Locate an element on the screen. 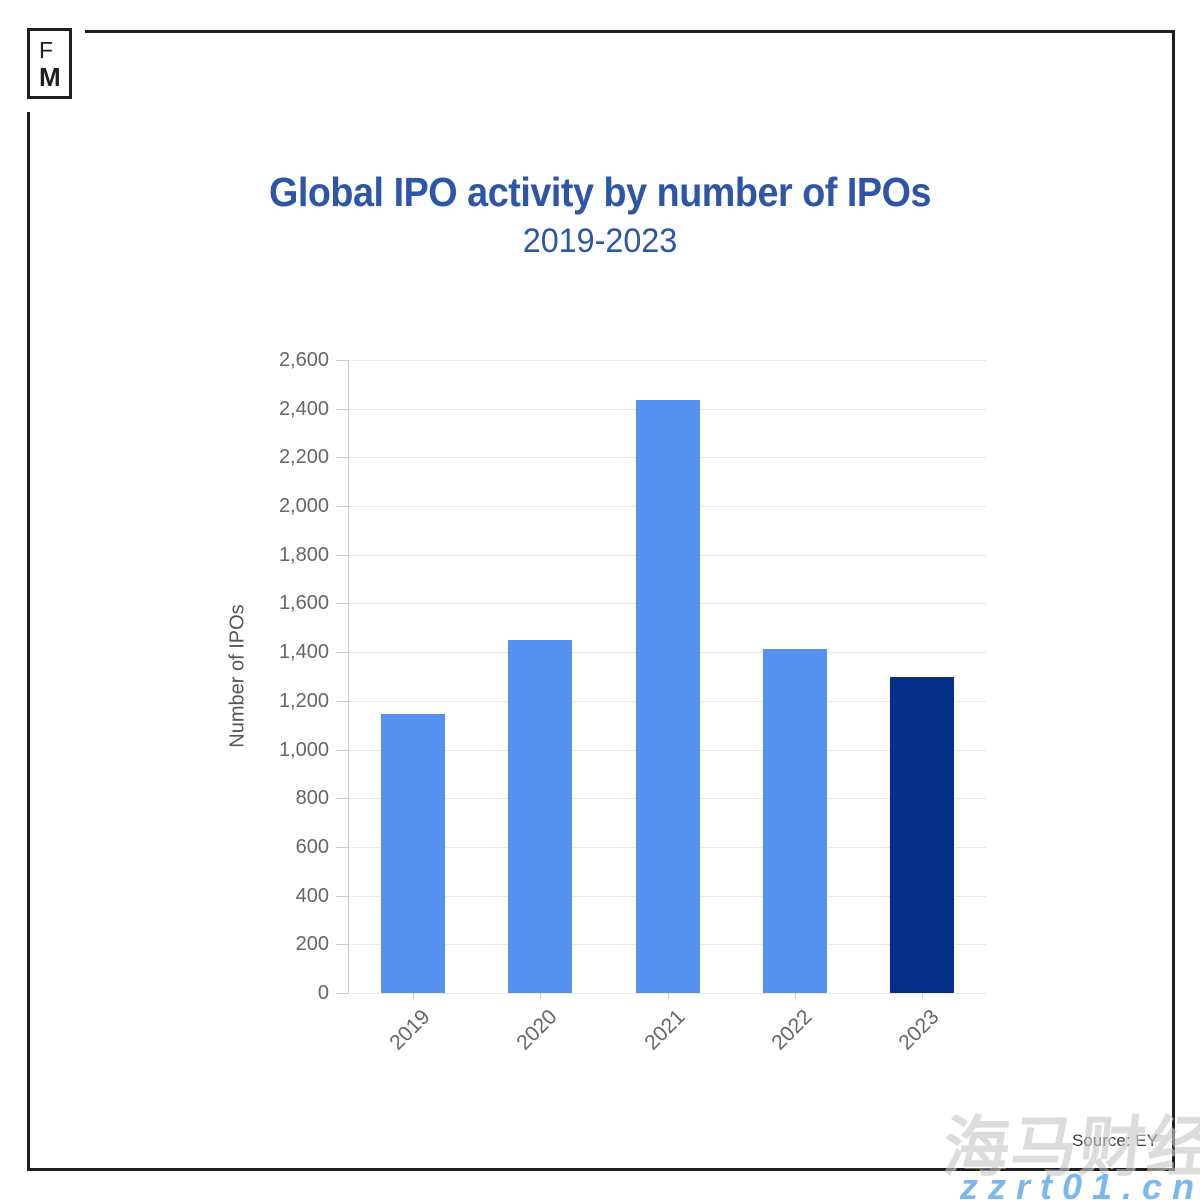  y-tick-label-1000: 1,000 is located at coordinates (303, 749).